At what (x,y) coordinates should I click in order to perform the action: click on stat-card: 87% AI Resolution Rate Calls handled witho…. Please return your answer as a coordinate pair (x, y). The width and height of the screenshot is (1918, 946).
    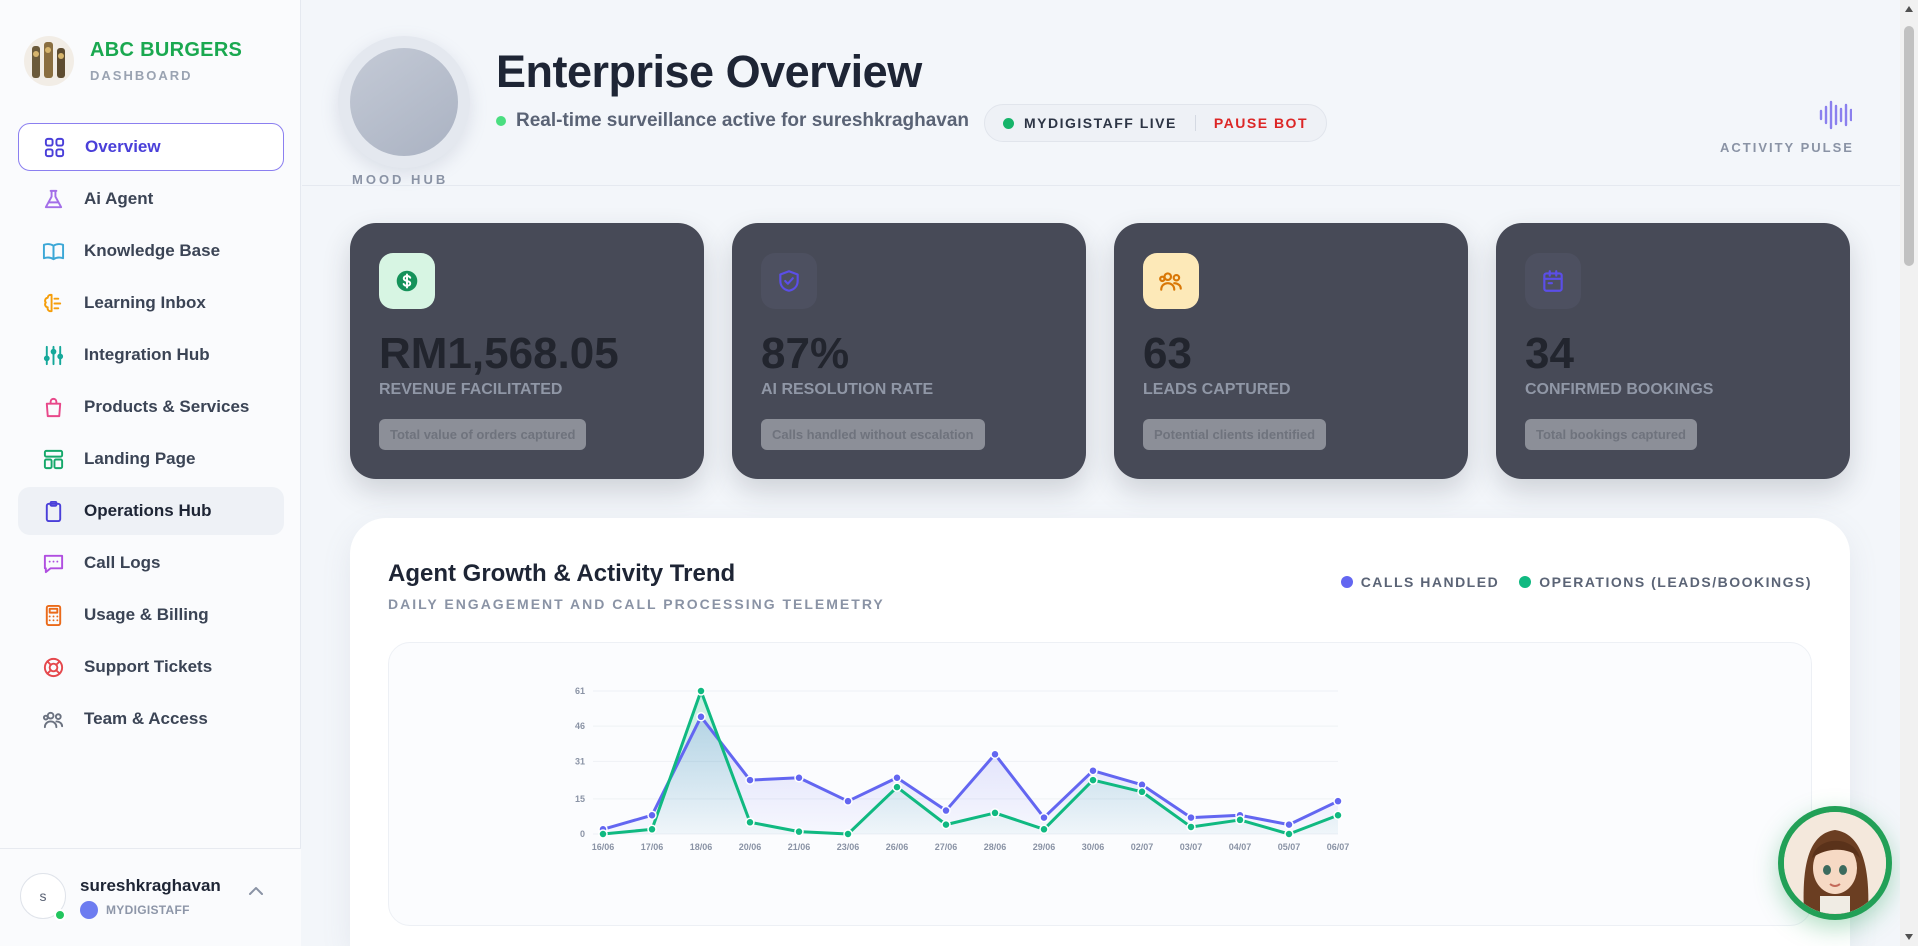
    Looking at the image, I should click on (909, 351).